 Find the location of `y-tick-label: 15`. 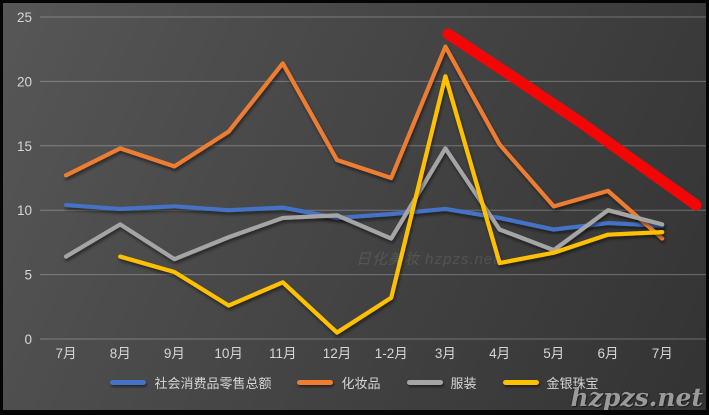

y-tick-label: 15 is located at coordinates (24, 146).